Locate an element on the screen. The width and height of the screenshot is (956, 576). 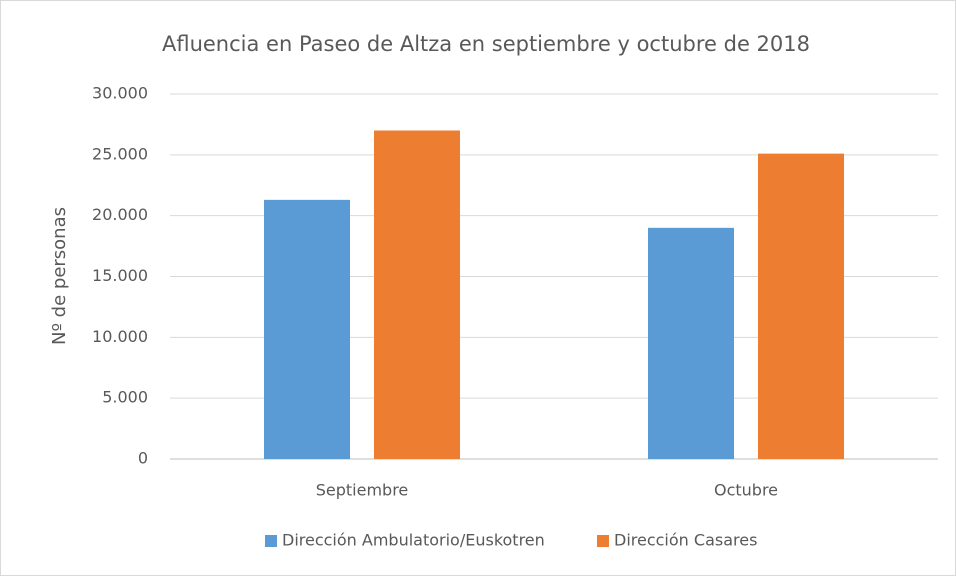
y-tick-label: 30.000 is located at coordinates (120, 93).